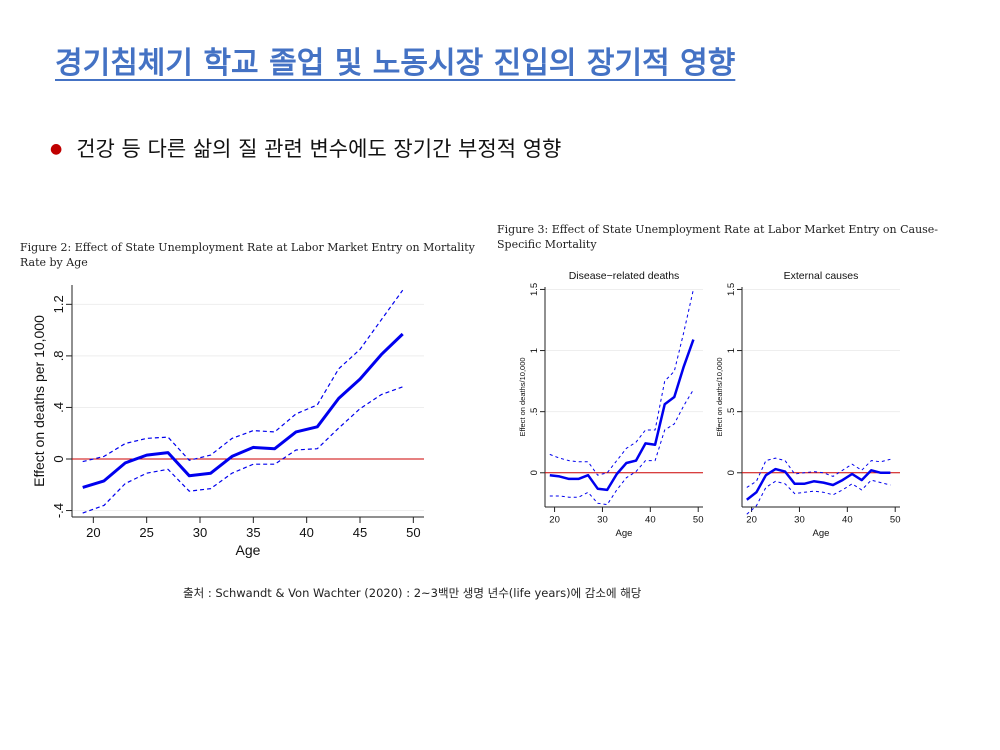 This screenshot has height=750, width=1000. What do you see at coordinates (821, 276) in the screenshot?
I see `chart-title: External causes` at bounding box center [821, 276].